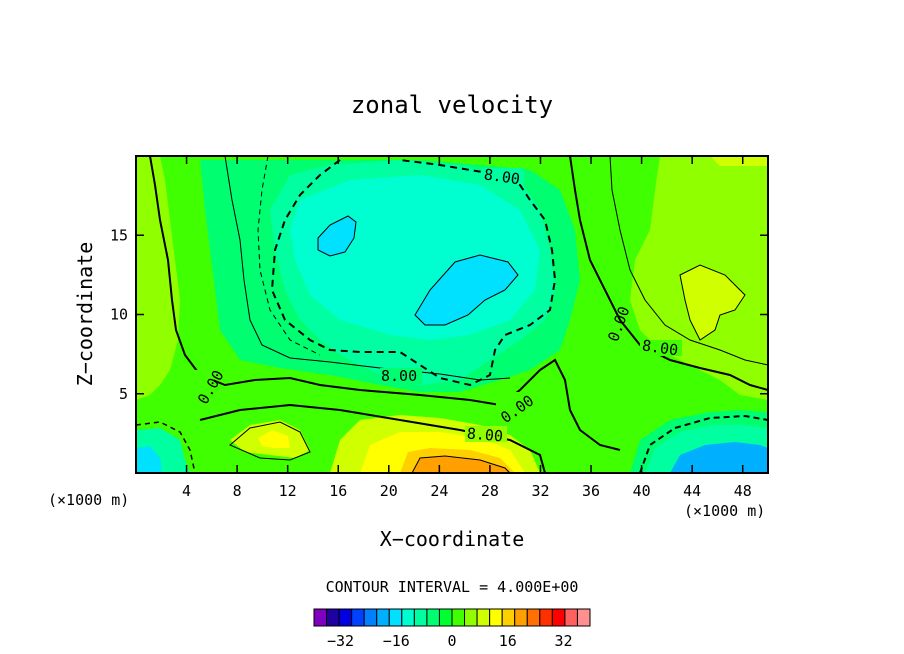  Describe the element at coordinates (452, 539) in the screenshot. I see `x-axis-label: X−coordinate` at that location.